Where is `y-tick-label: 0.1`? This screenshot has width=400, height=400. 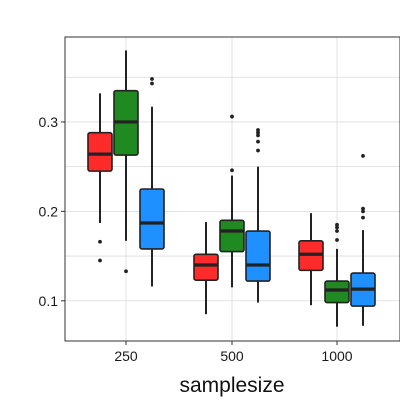 y-tick-label: 0.1 is located at coordinates (49, 301).